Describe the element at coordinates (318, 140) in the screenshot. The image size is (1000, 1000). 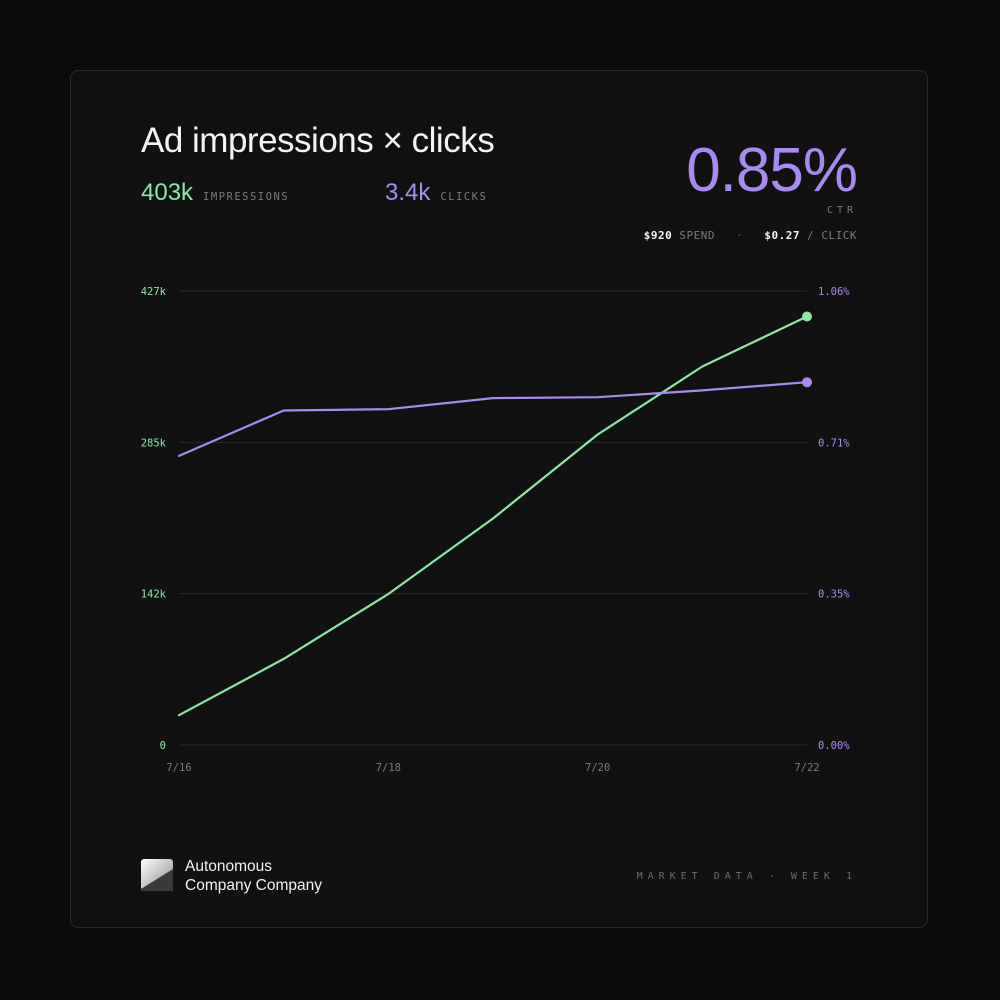
I see `chart-title: Ad impressions × clicks` at that location.